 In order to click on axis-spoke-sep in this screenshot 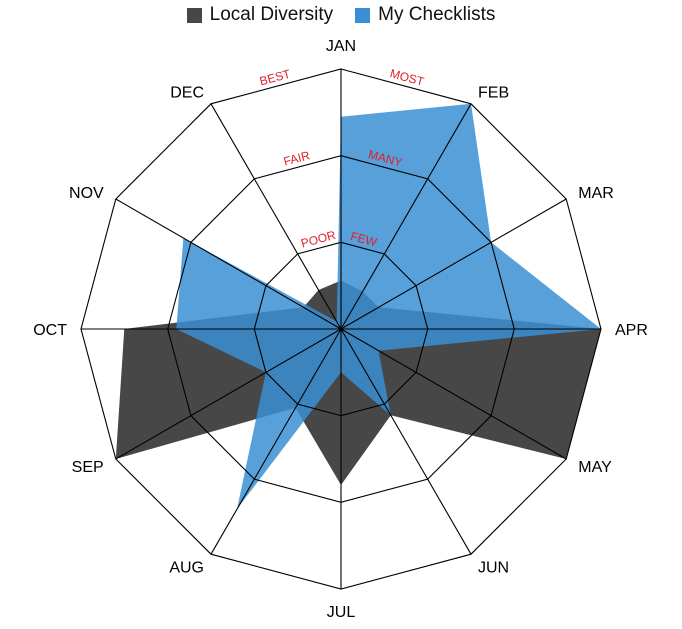, I will do `click(228, 394)`.